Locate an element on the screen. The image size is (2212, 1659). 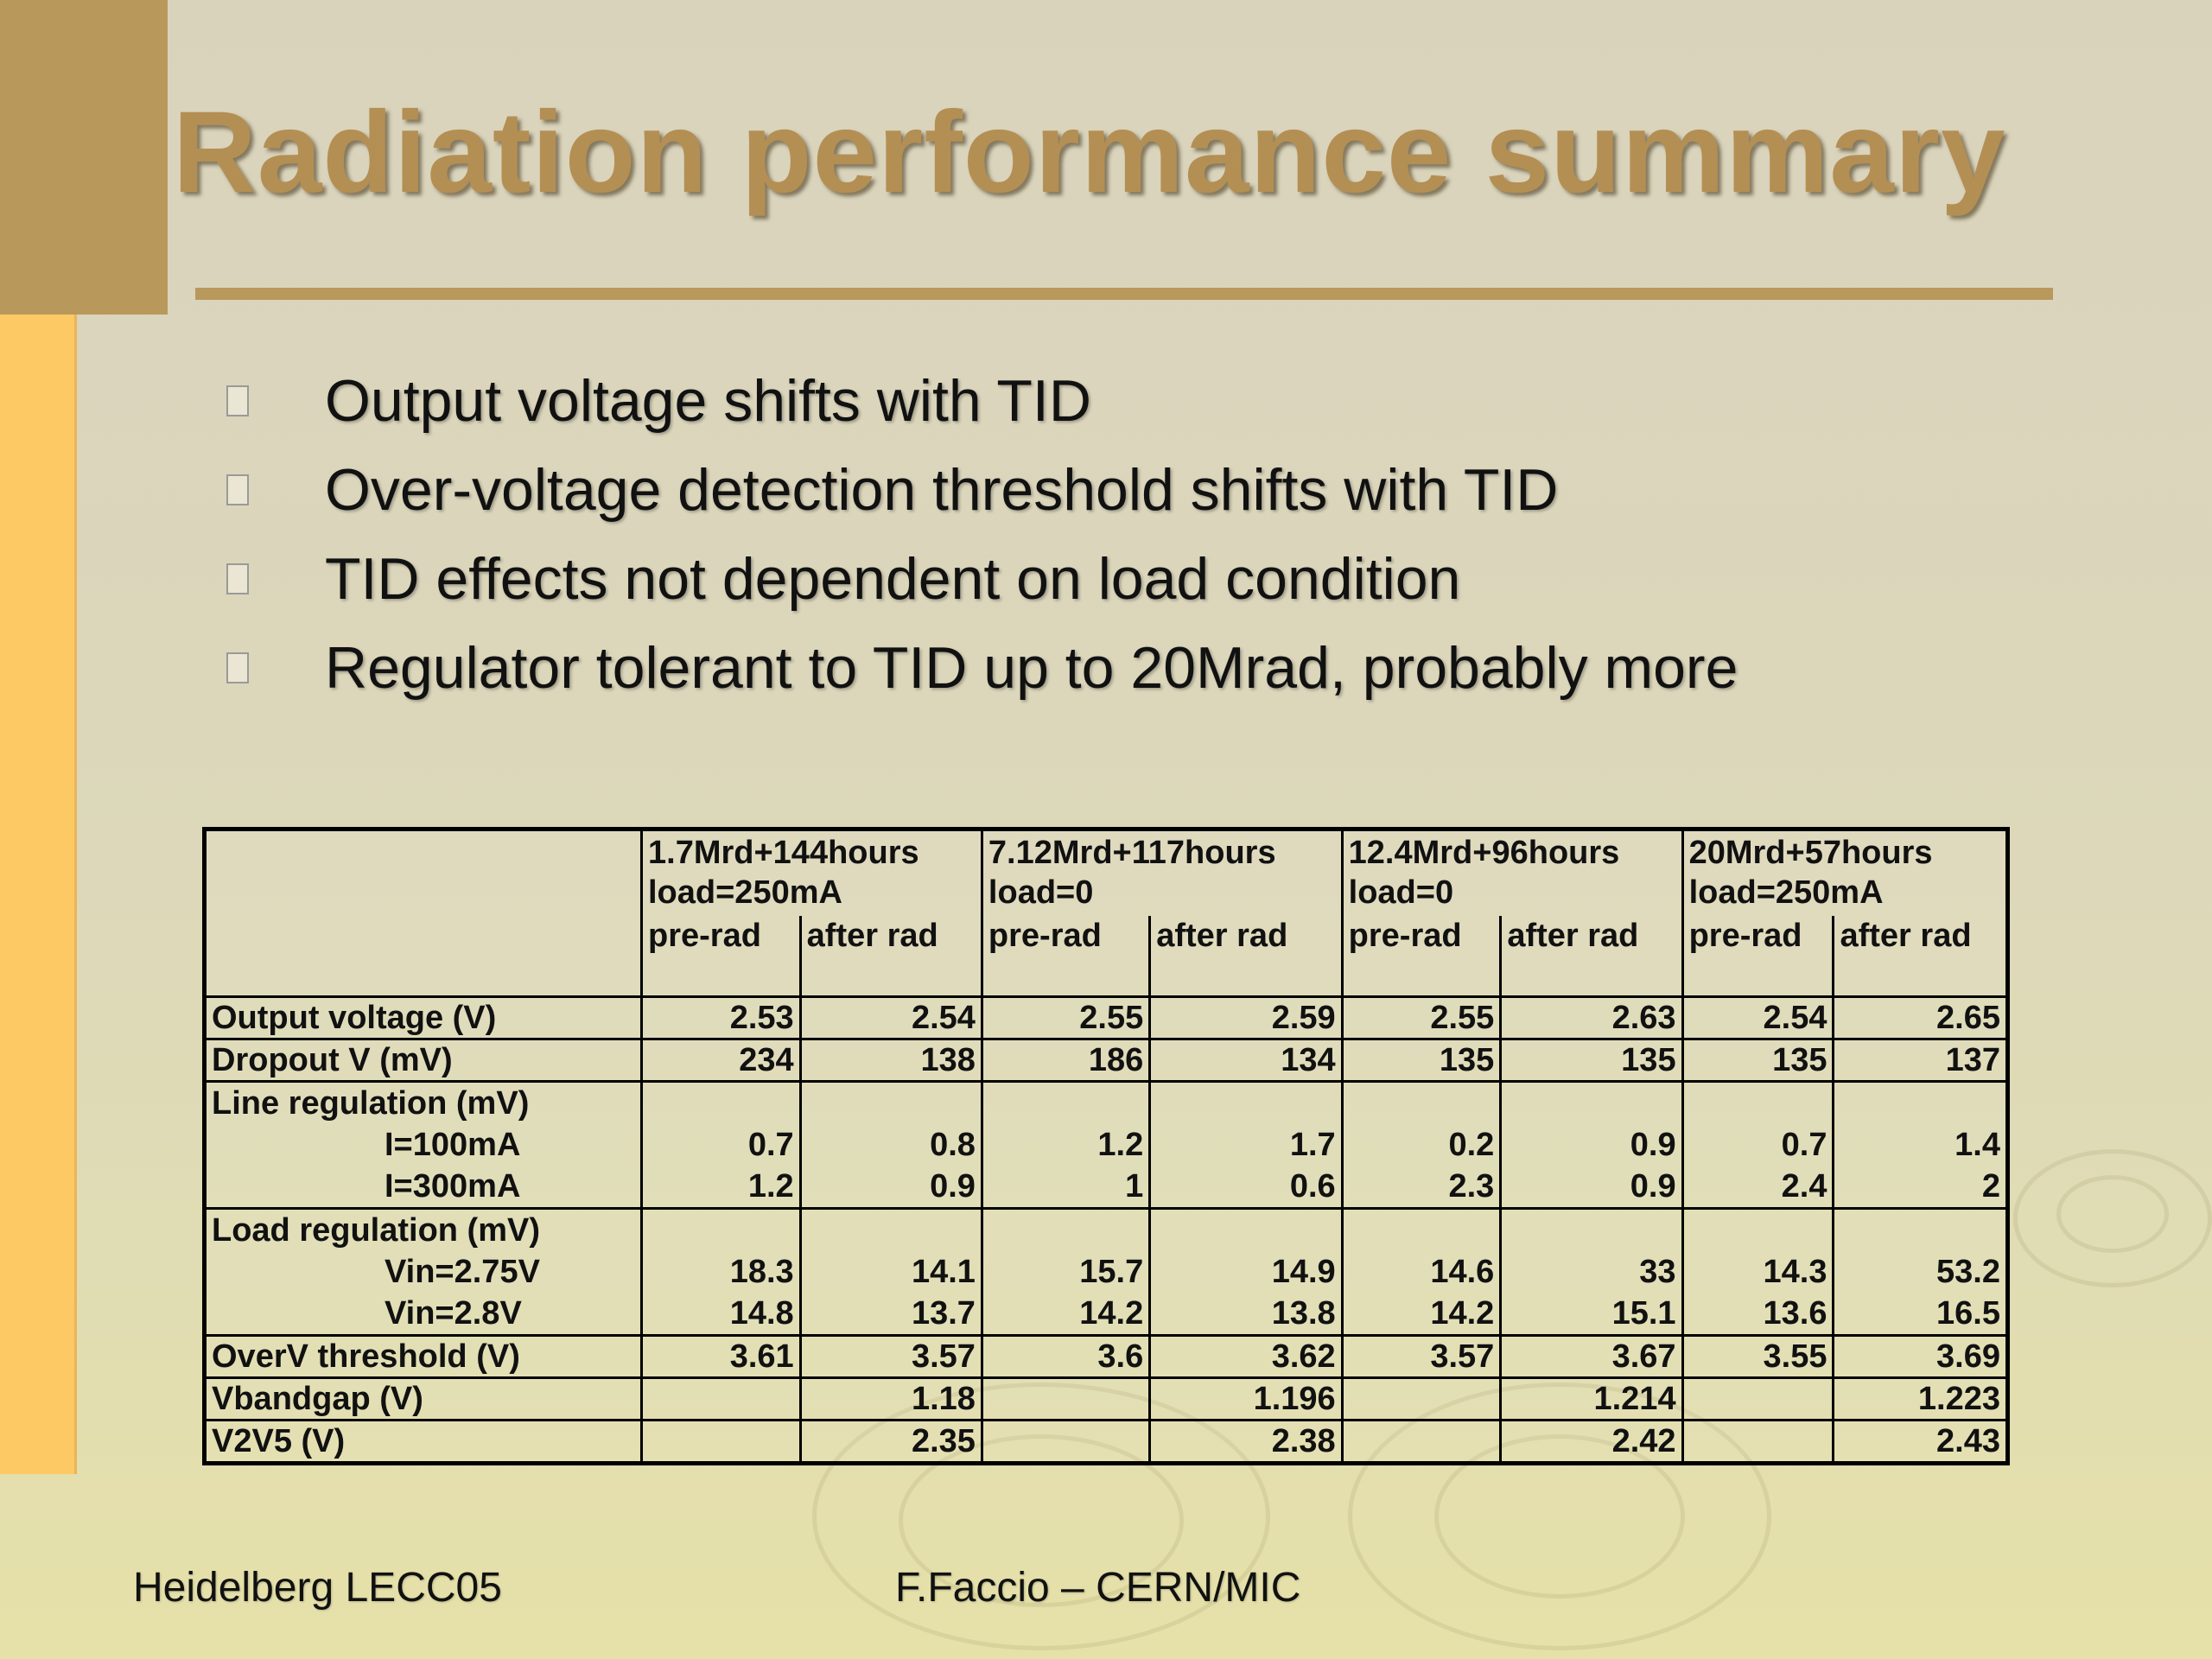
value-cell: 3.55 is located at coordinates (1758, 1356).